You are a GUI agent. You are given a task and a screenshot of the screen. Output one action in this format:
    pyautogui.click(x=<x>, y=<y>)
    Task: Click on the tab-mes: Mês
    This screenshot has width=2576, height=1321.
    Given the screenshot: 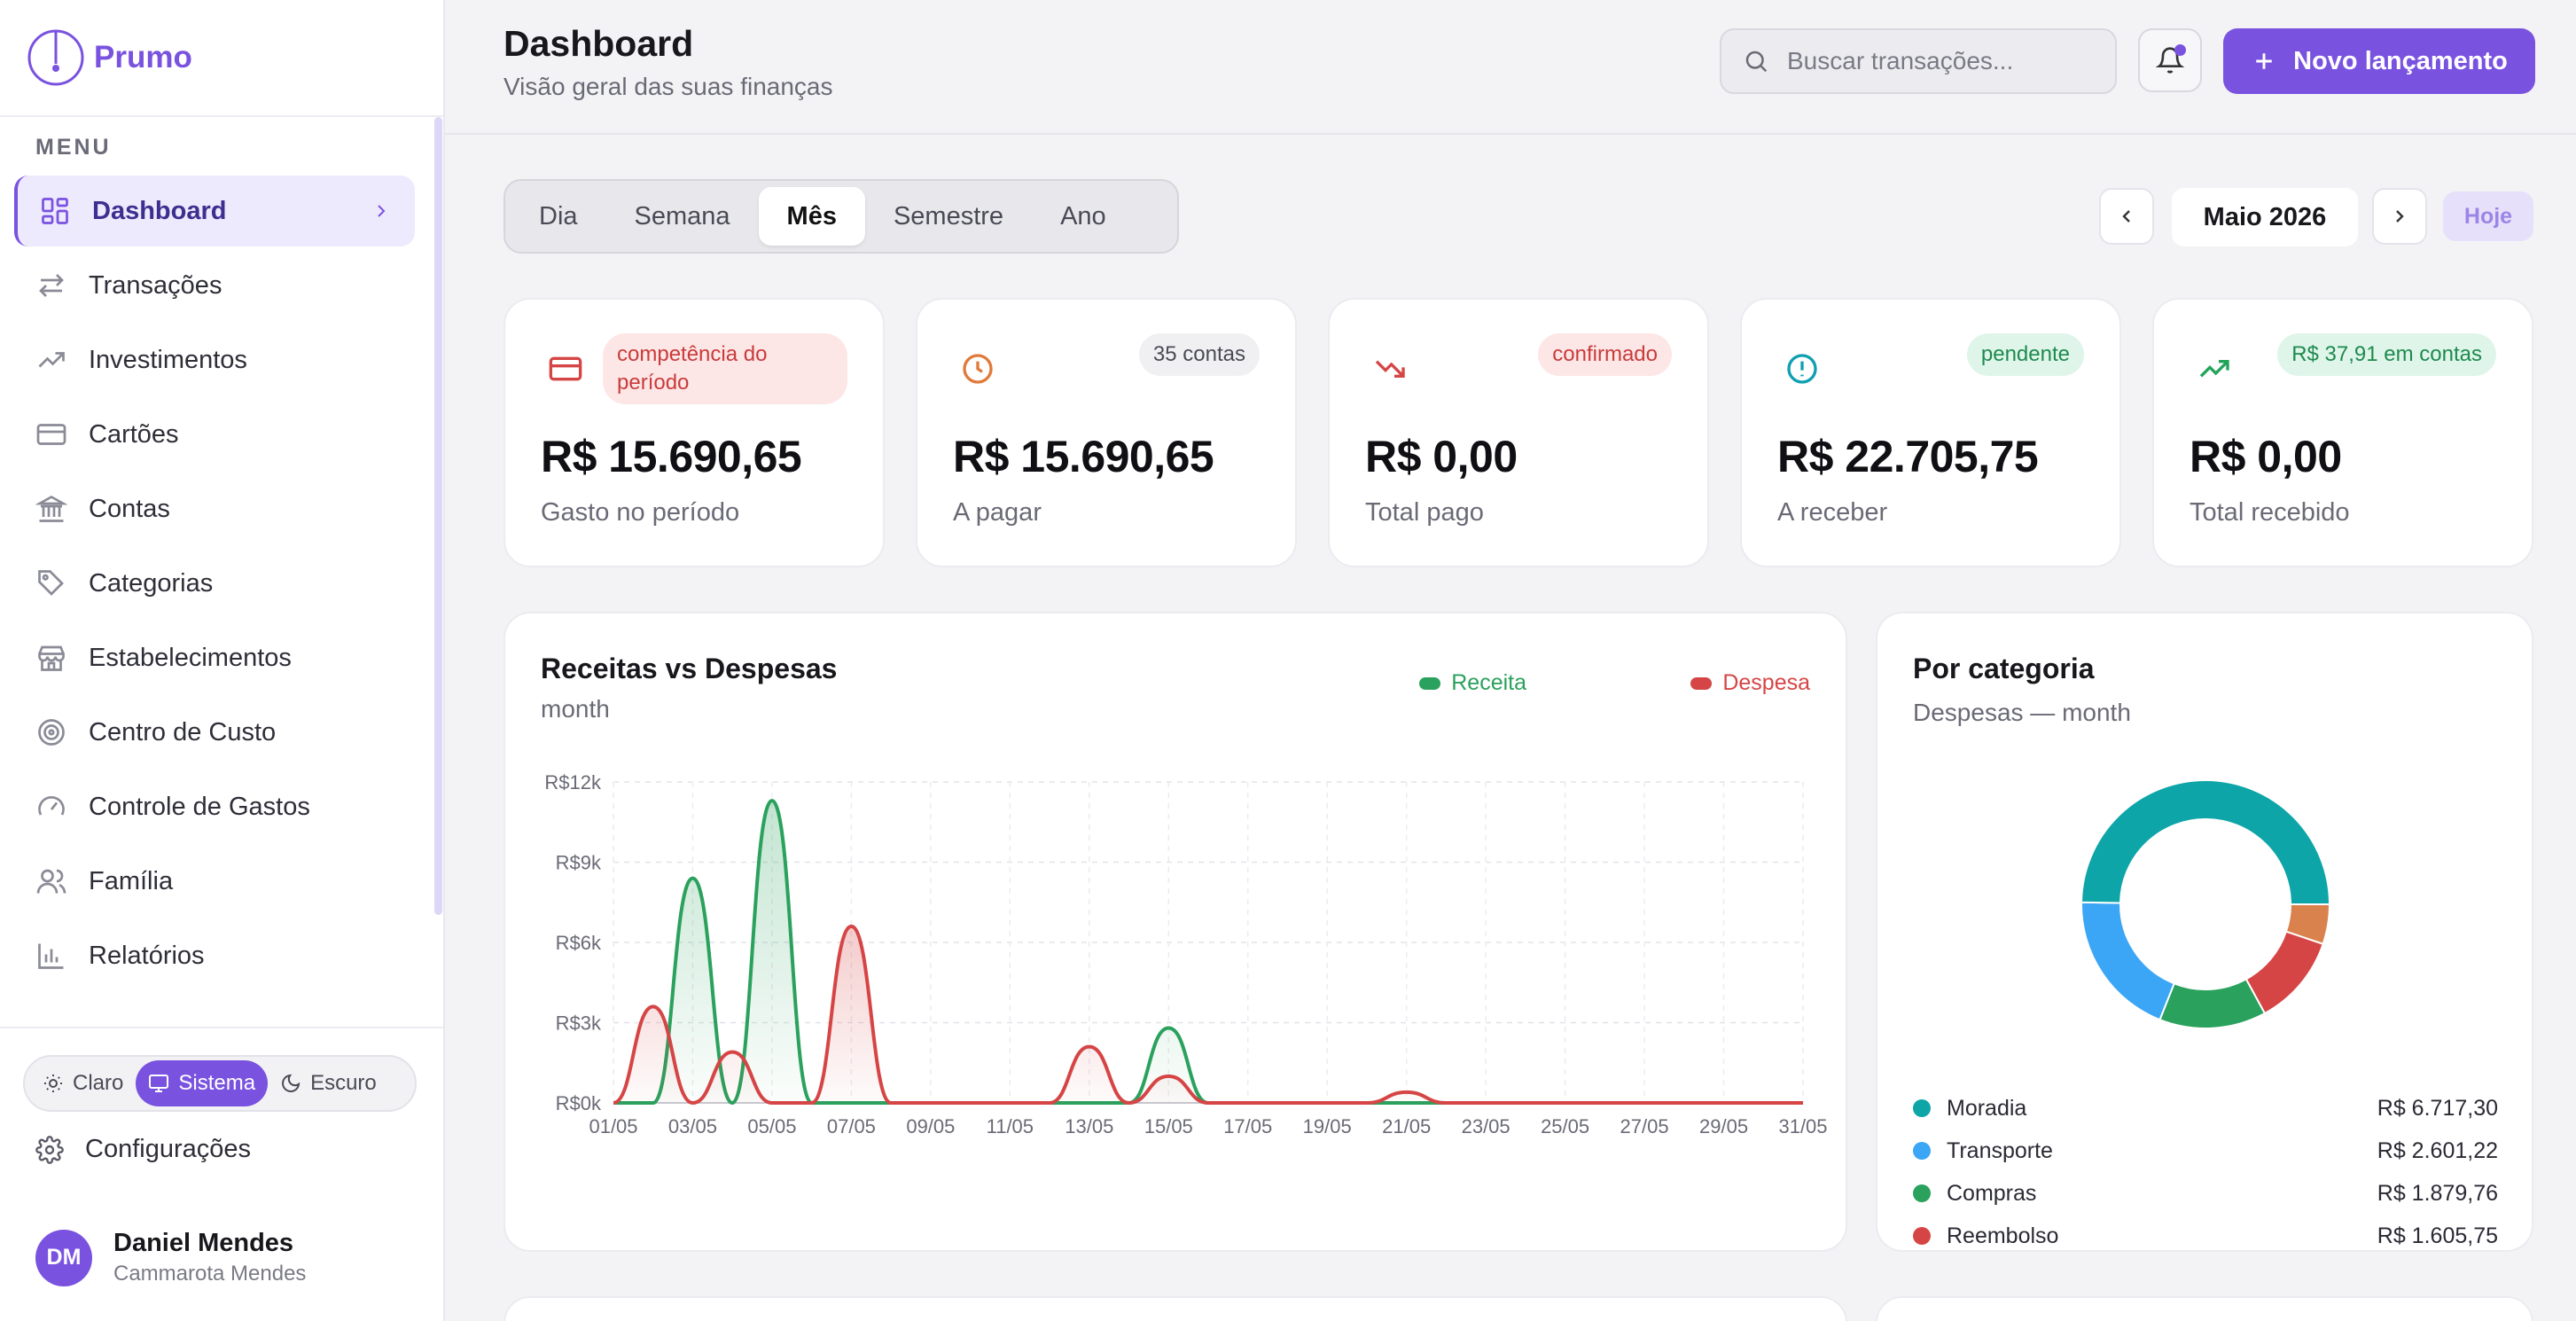 What is the action you would take?
    pyautogui.click(x=811, y=216)
    